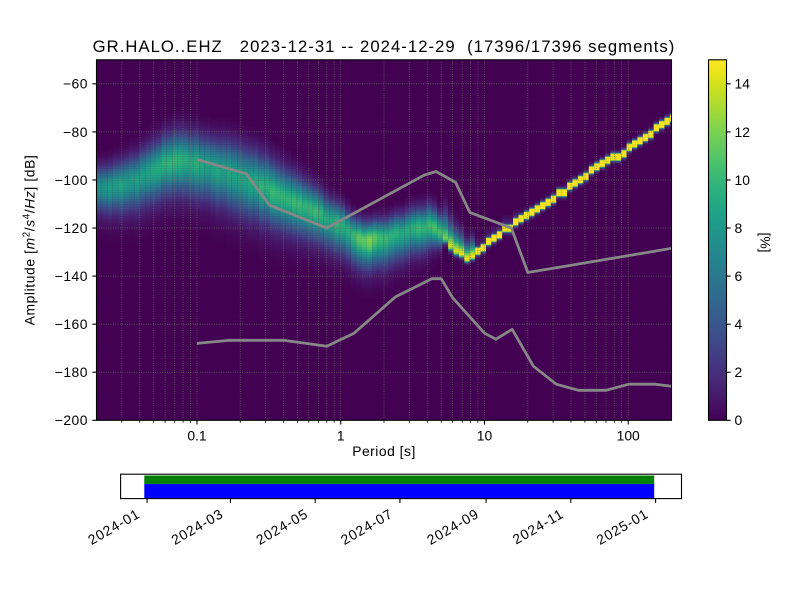 The height and width of the screenshot is (600, 800). What do you see at coordinates (739, 324) in the screenshot?
I see `svg-text: 4` at bounding box center [739, 324].